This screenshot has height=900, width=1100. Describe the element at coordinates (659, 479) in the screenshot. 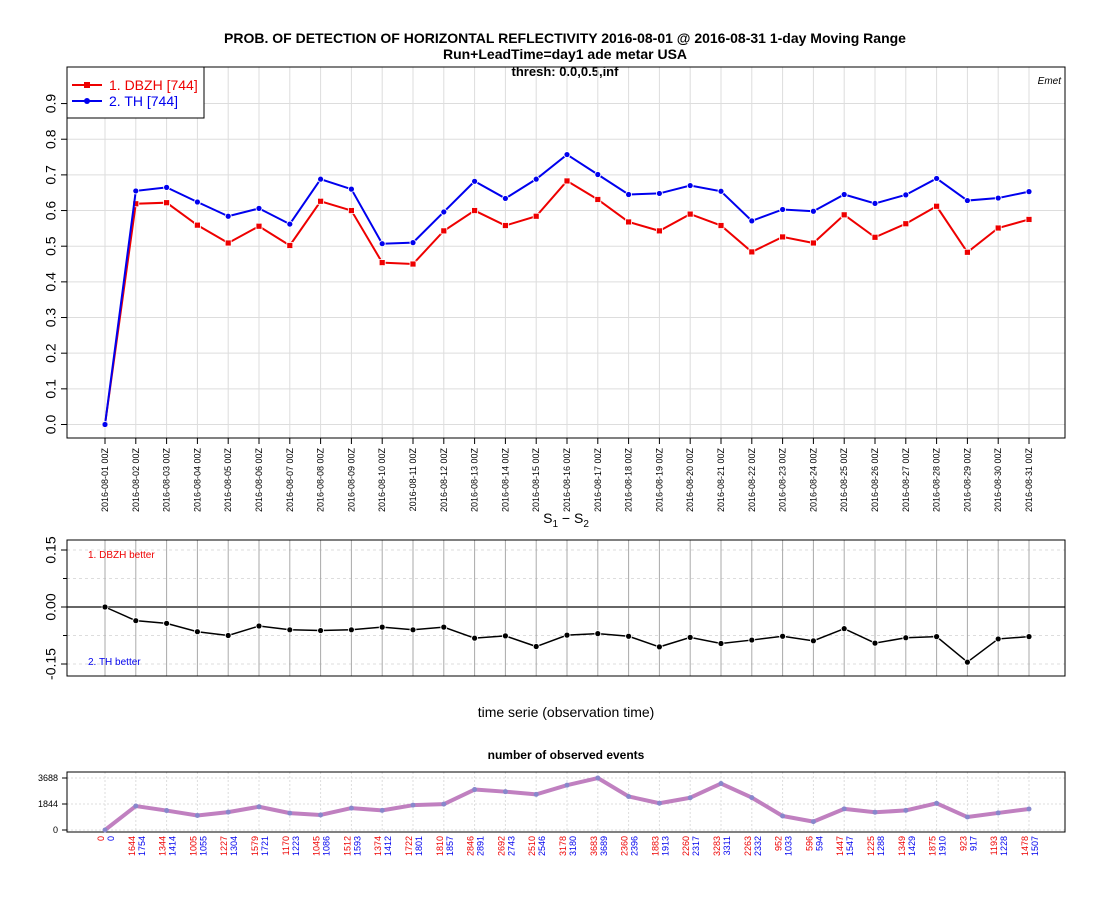

I see `x-tick-label: 2016-08-19 00Z` at that location.